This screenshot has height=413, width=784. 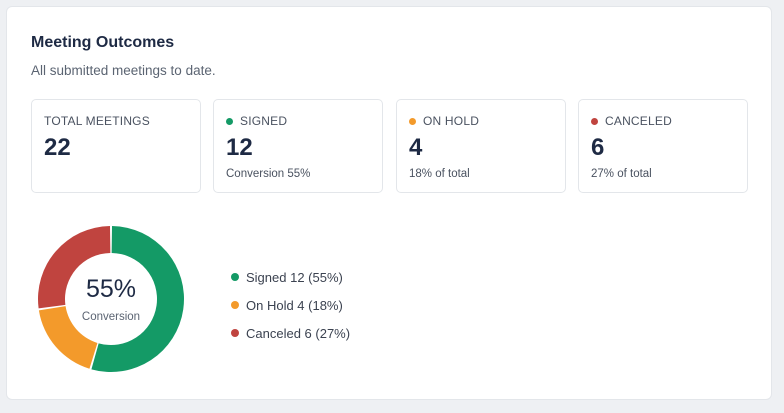 I want to click on stat-note: Conversion 55%, so click(x=268, y=174).